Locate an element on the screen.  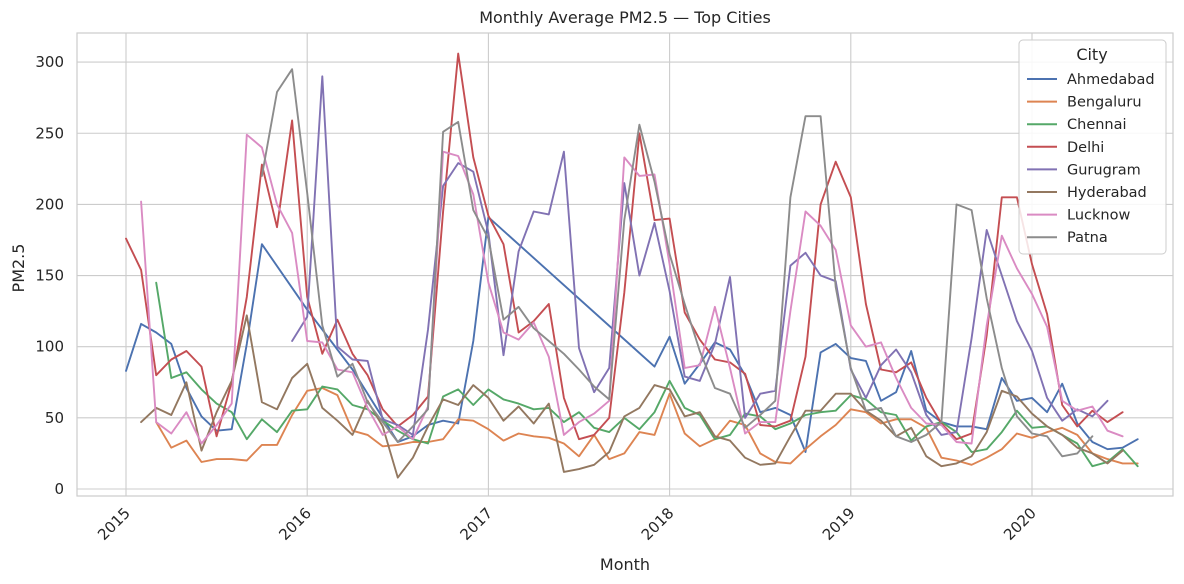
x-axis-ticks: 2015 2016 2017 2018 2019 2020 is located at coordinates (567, 524).